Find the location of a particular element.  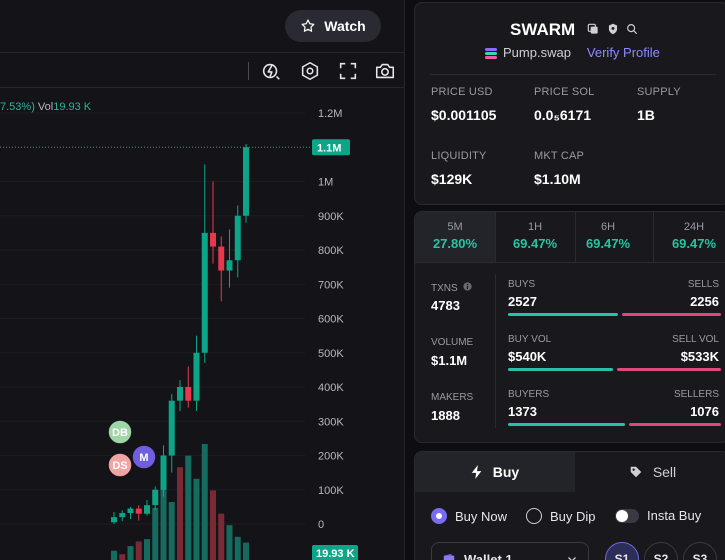

price-usd-value: $0.001105 is located at coordinates (464, 115).